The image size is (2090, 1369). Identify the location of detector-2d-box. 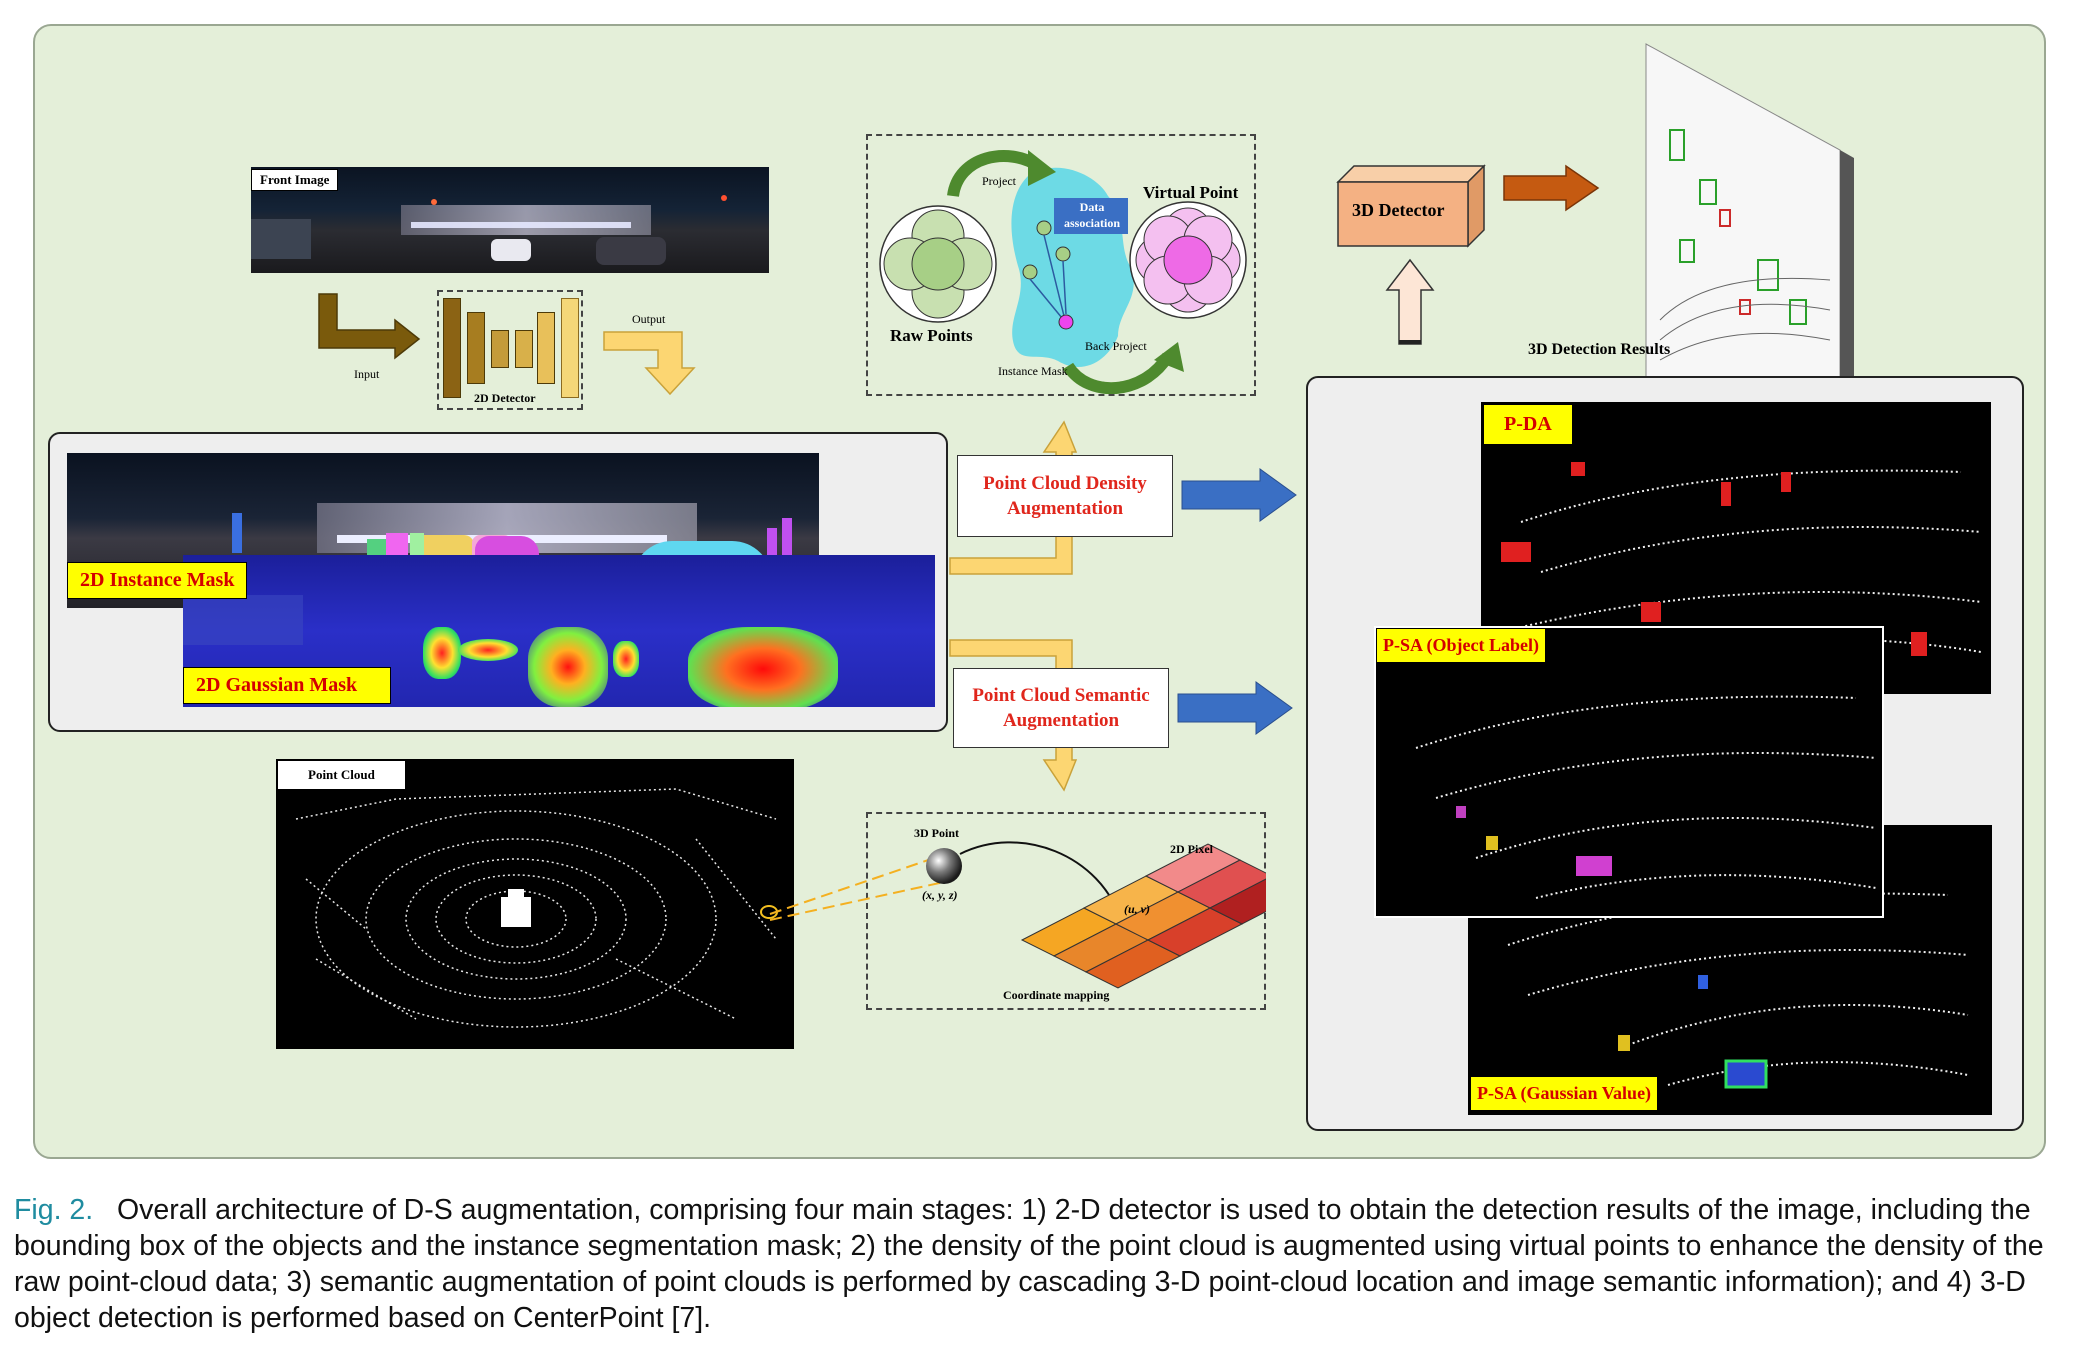
(510, 350).